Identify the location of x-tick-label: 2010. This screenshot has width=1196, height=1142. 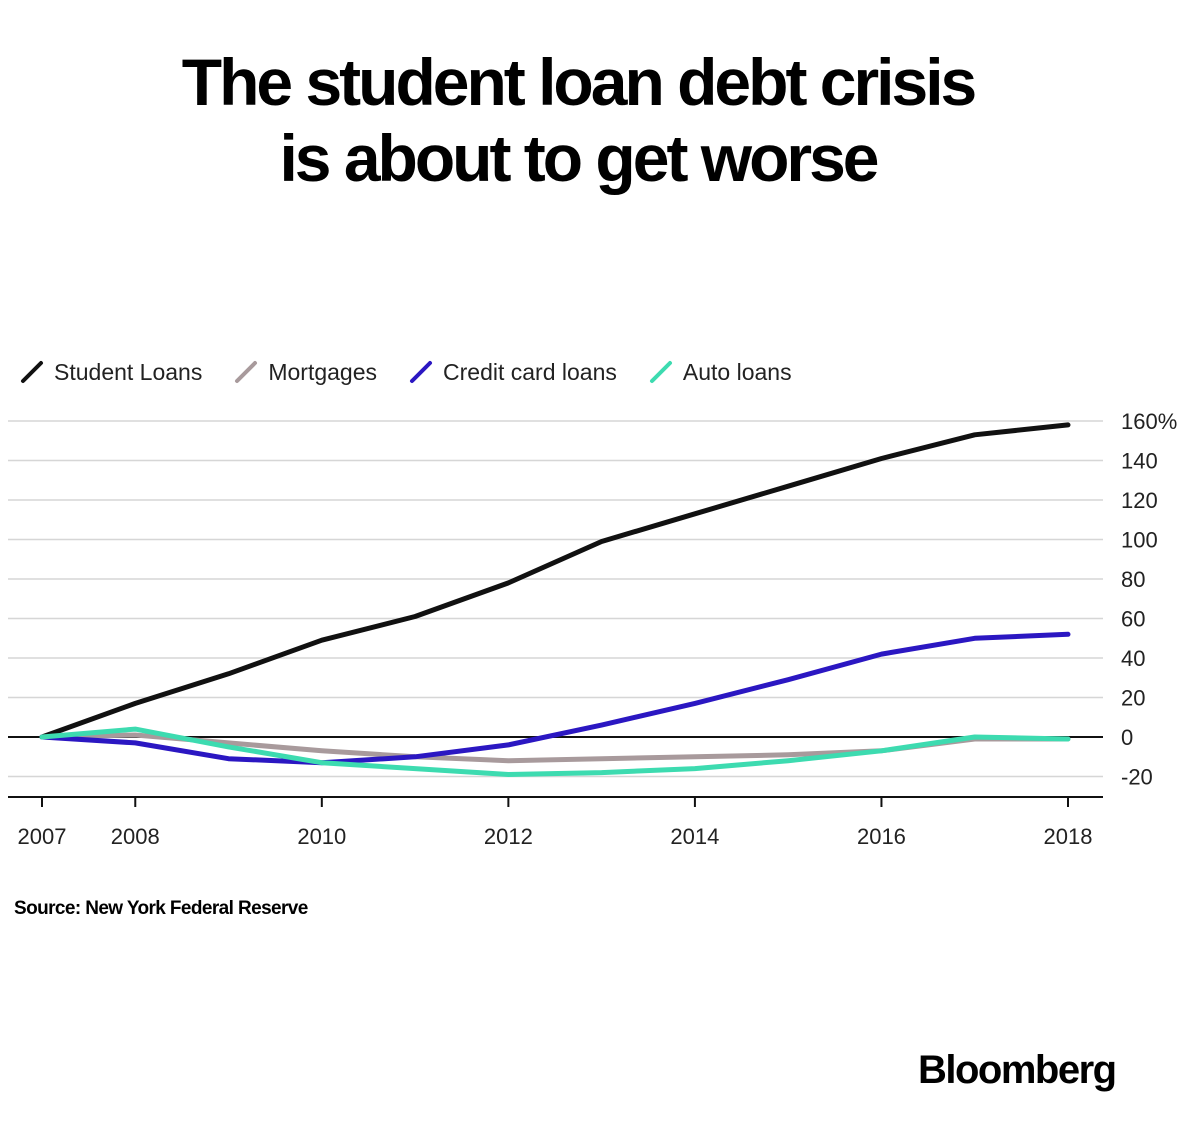
(321, 836).